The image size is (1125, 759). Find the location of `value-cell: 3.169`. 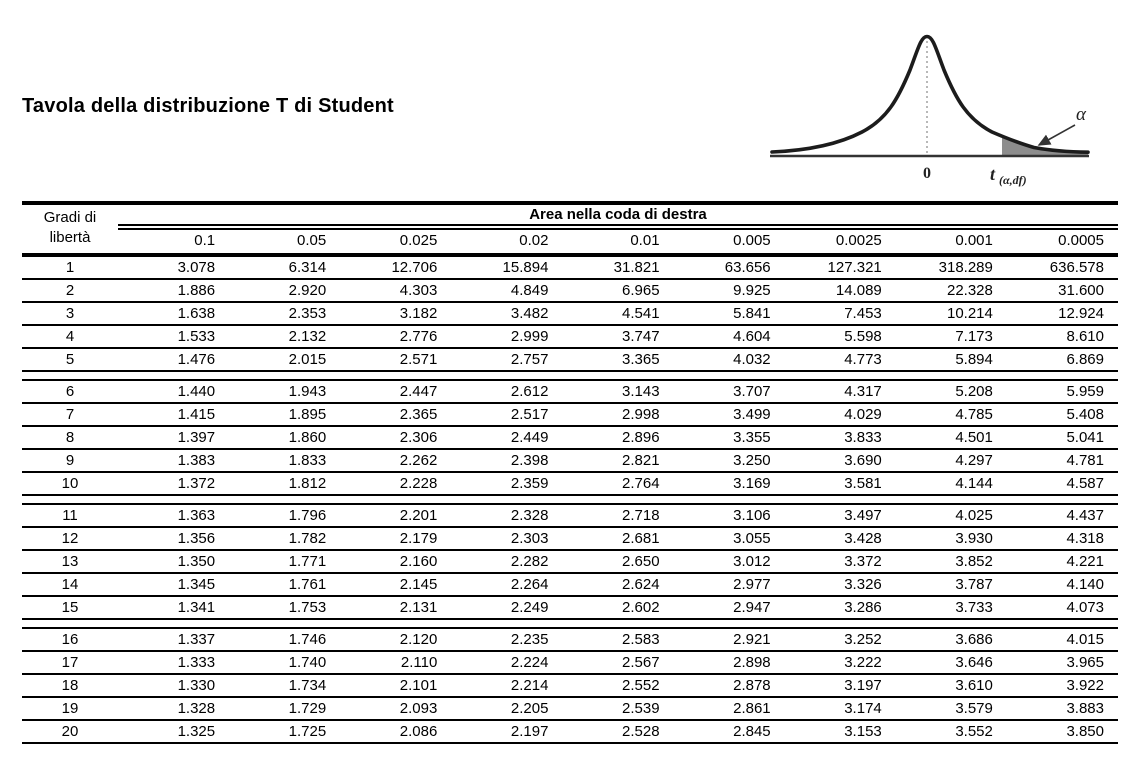

value-cell: 3.169 is located at coordinates (729, 484).